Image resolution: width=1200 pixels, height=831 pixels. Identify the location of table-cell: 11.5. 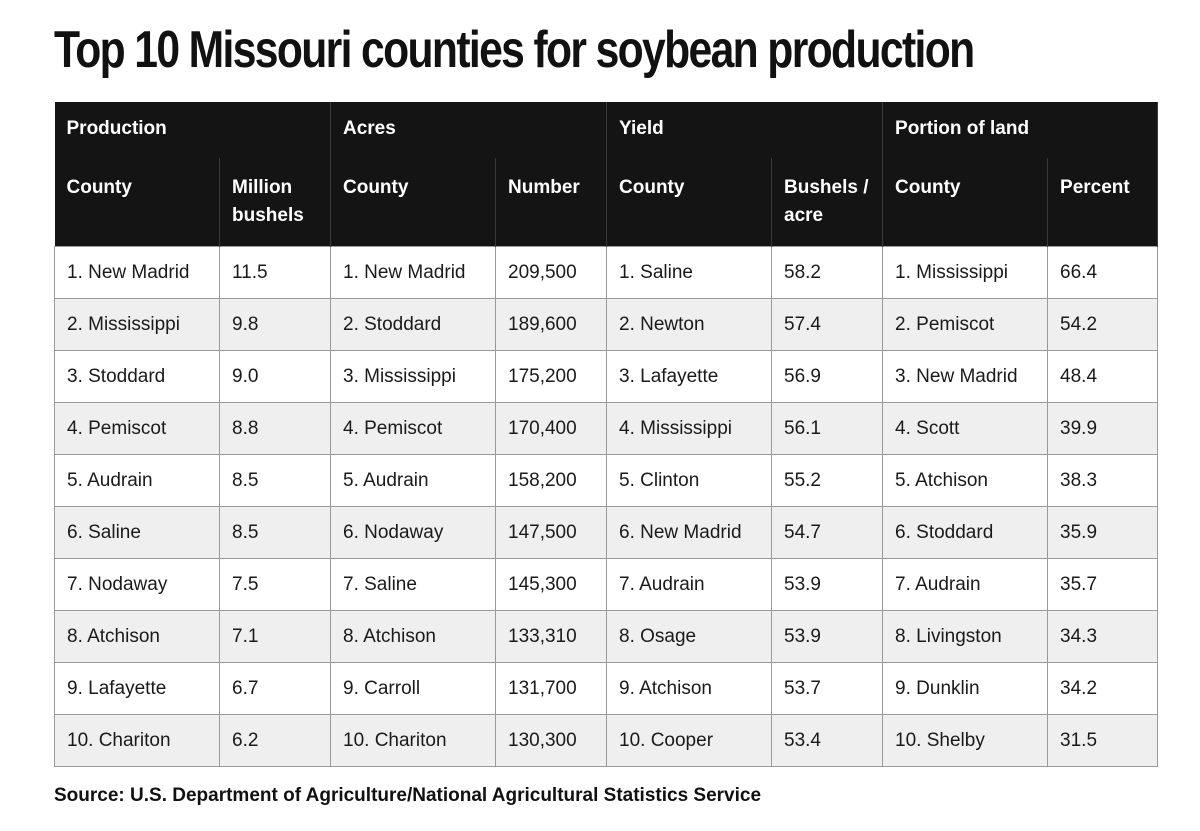
(275, 272).